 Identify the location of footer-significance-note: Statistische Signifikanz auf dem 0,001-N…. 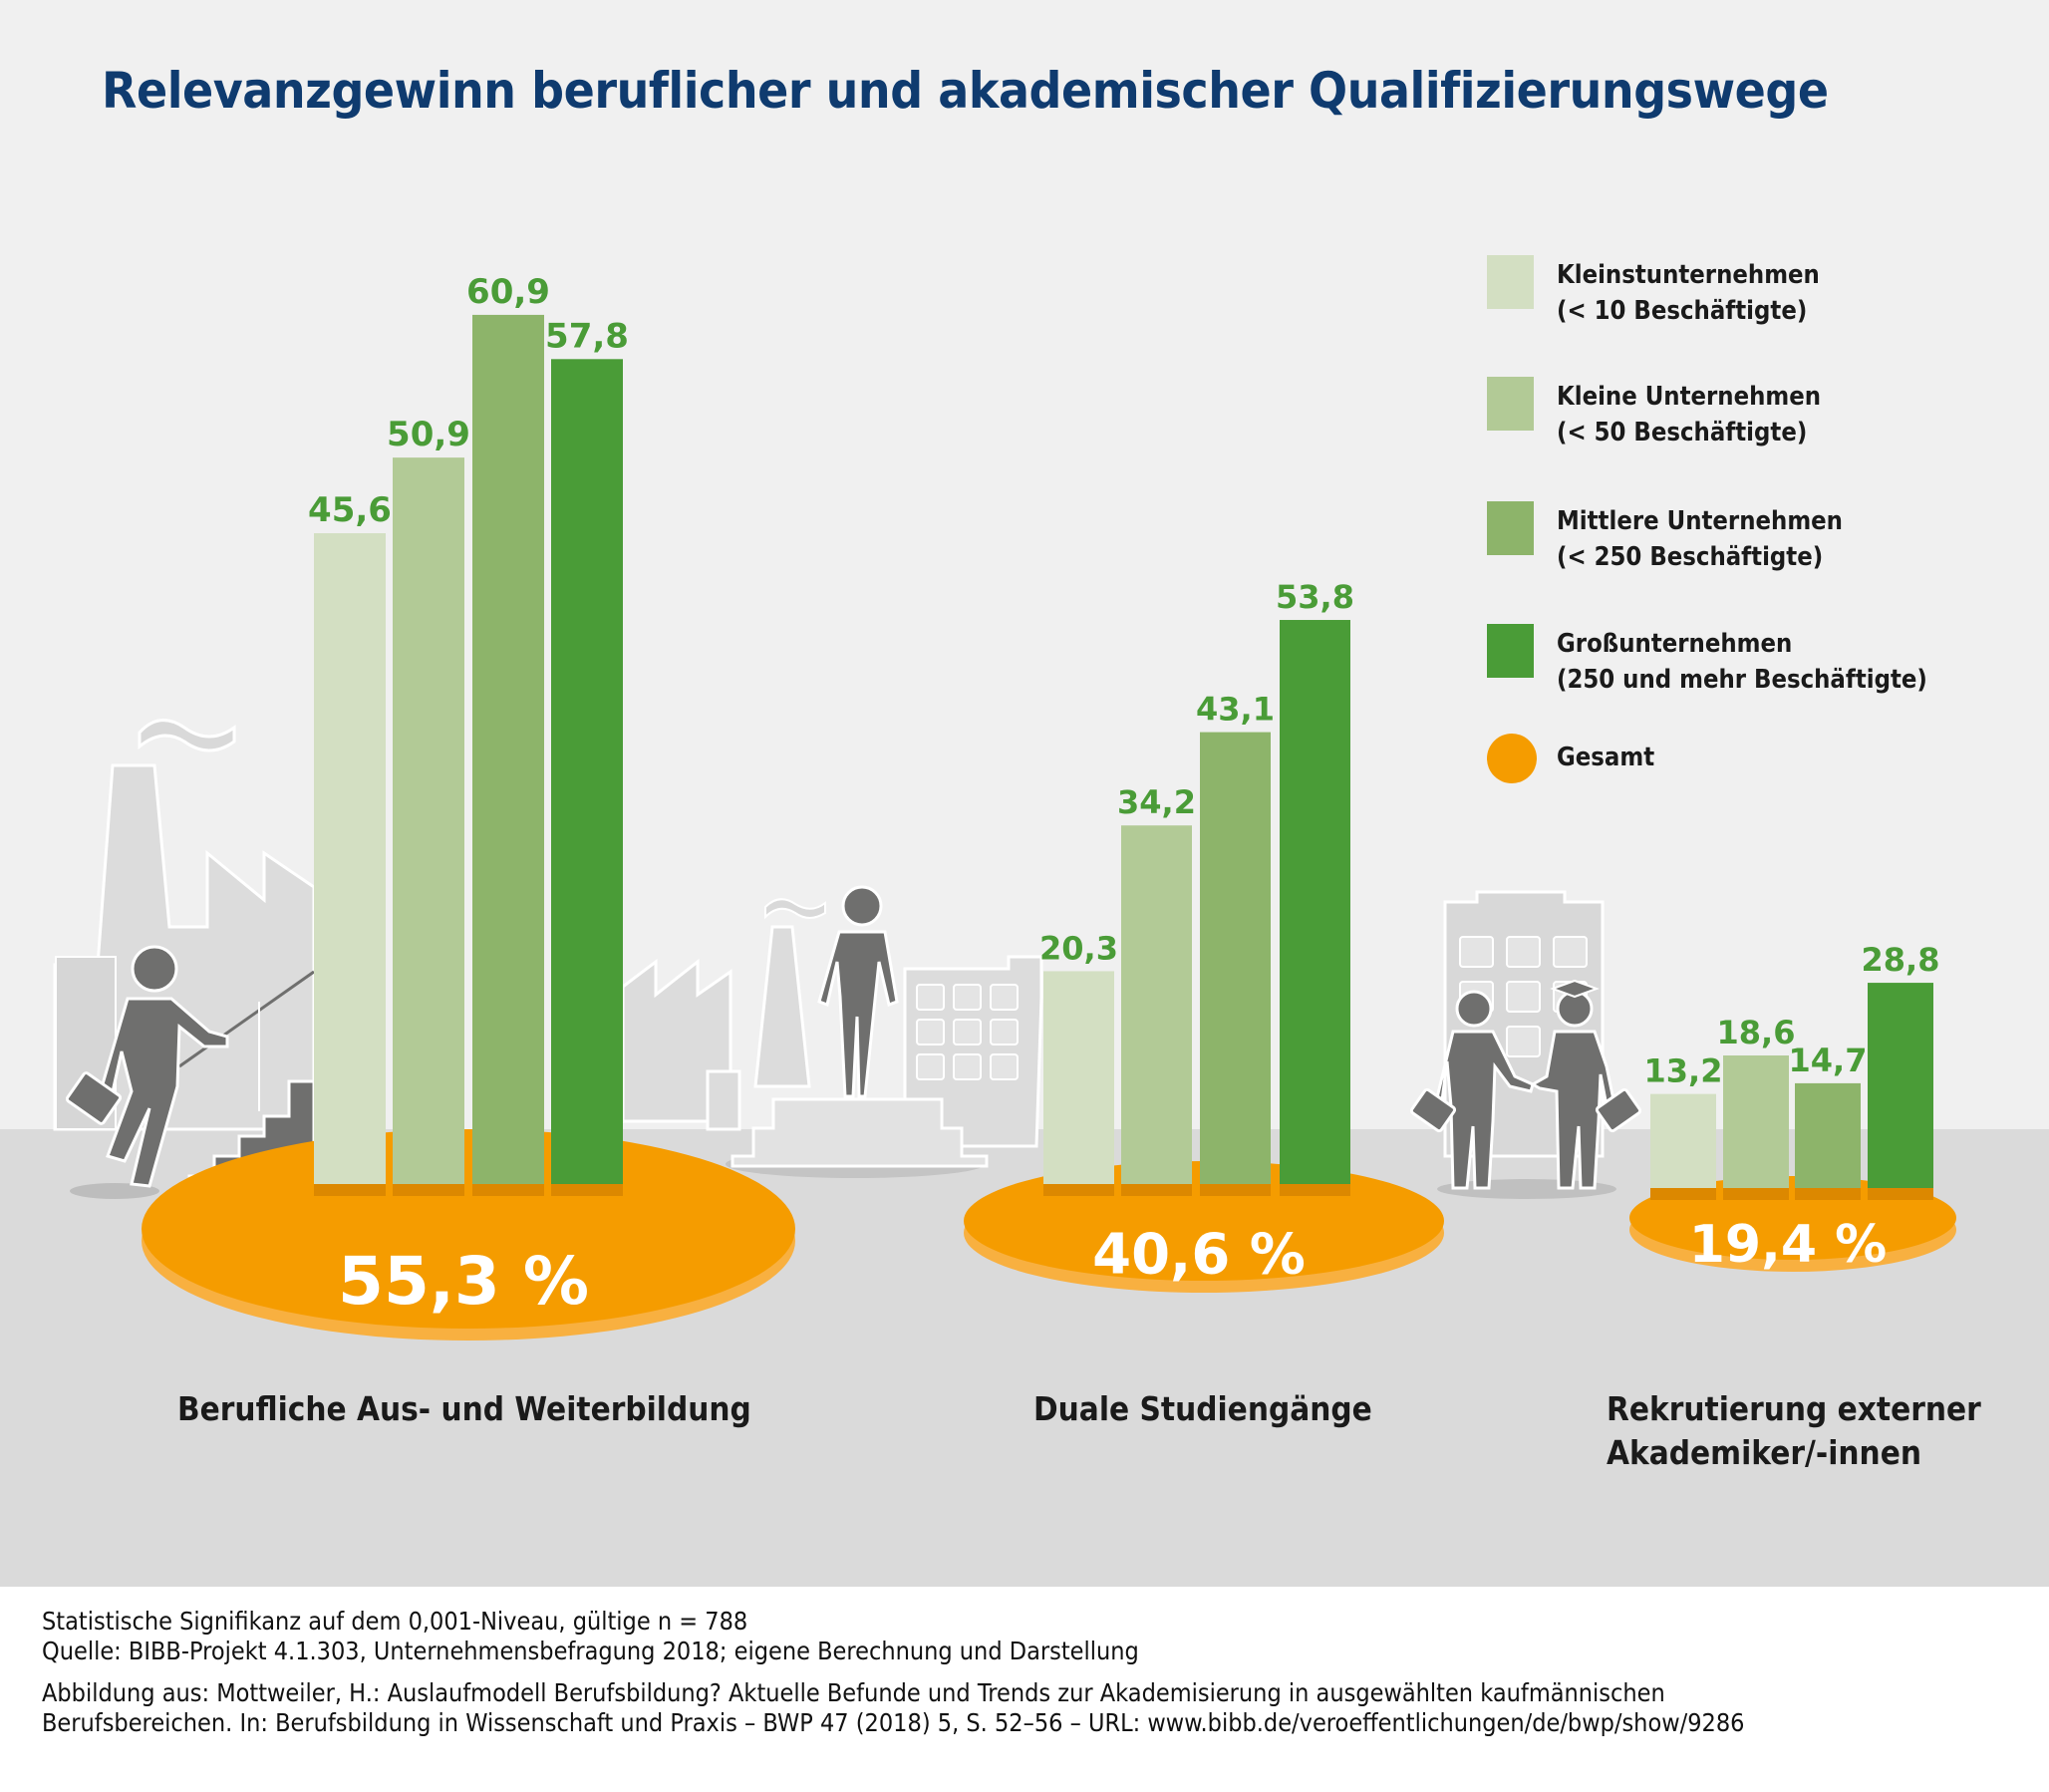
(395, 1621).